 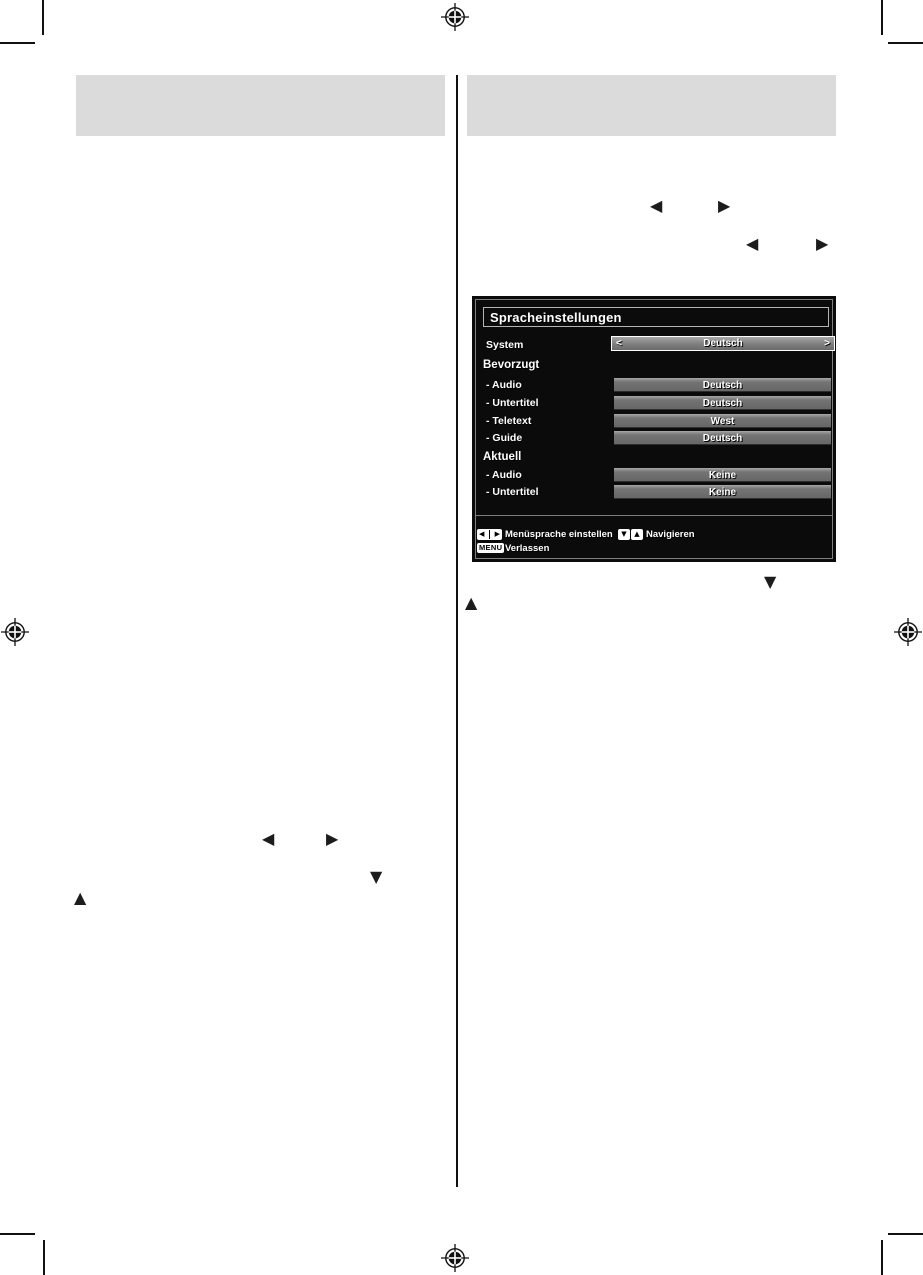 What do you see at coordinates (722, 421) in the screenshot?
I see `osd-row-value-teletext: West` at bounding box center [722, 421].